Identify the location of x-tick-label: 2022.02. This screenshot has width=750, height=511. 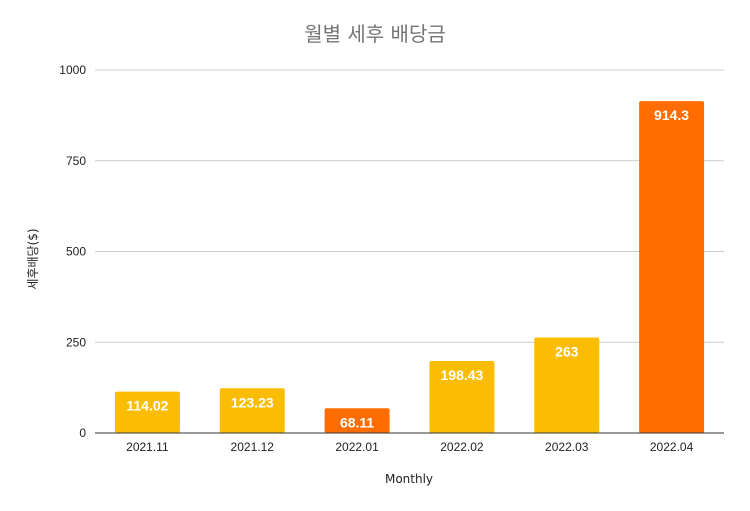
(462, 447).